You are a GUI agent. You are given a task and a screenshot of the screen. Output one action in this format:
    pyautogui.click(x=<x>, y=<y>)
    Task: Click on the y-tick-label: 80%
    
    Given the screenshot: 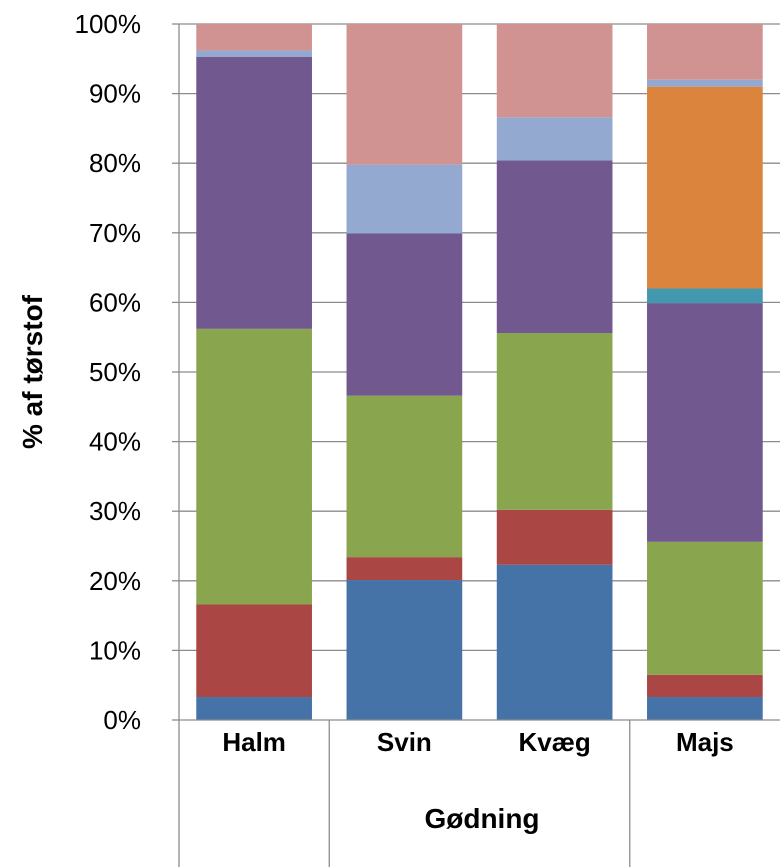 What is the action you would take?
    pyautogui.click(x=115, y=163)
    